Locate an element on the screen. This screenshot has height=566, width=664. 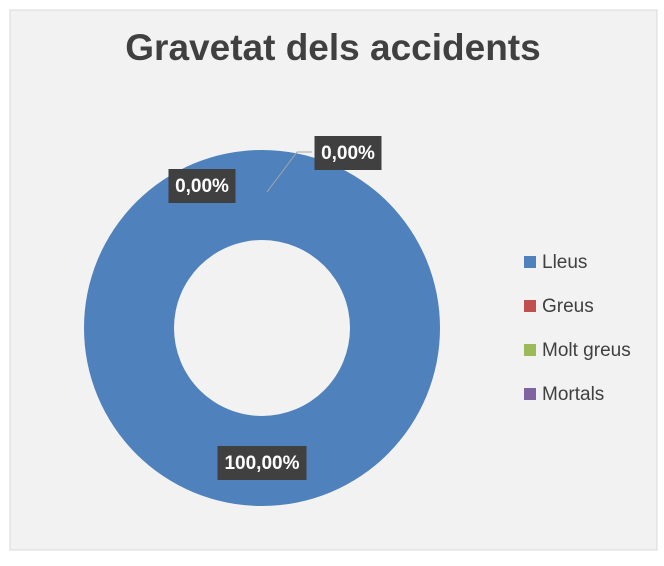
legend-label: Lleus is located at coordinates (564, 262).